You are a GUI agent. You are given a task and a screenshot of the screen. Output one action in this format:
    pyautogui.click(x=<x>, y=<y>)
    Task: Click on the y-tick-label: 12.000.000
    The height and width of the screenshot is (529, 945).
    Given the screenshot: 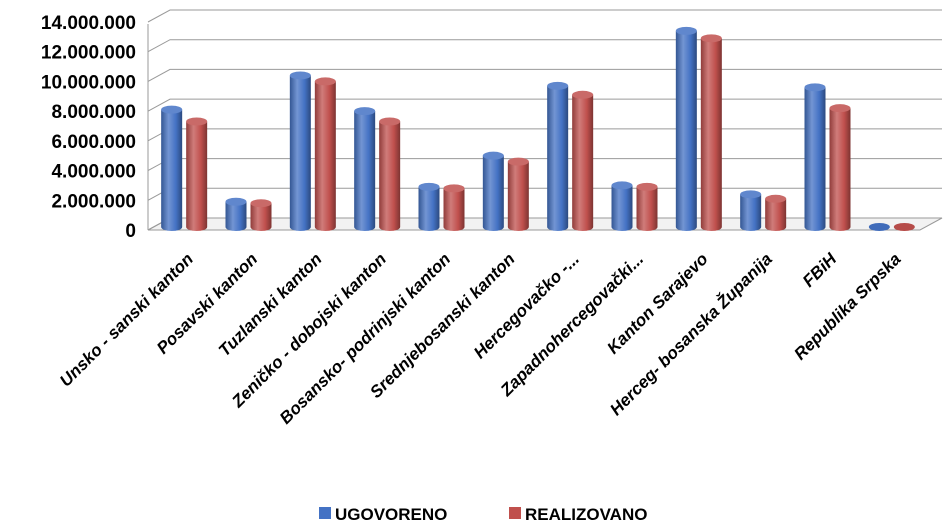 What is the action you would take?
    pyautogui.click(x=88, y=53)
    